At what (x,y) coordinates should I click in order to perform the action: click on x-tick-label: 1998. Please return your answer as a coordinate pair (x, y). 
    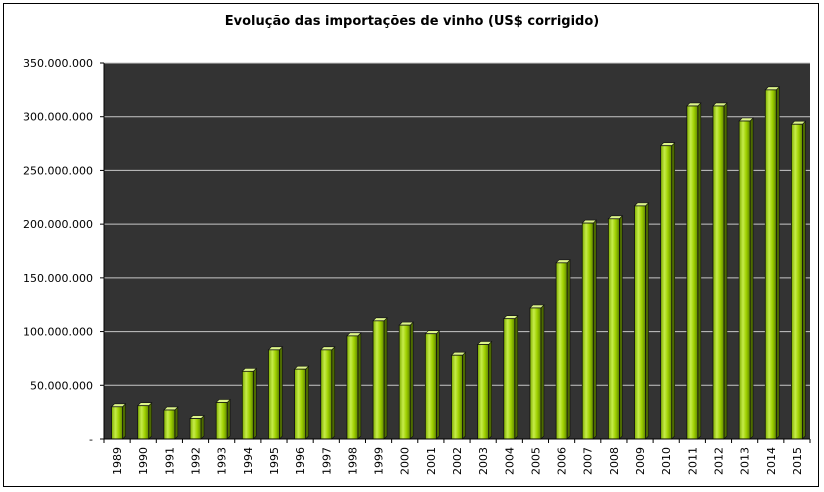
    Looking at the image, I should click on (352, 461).